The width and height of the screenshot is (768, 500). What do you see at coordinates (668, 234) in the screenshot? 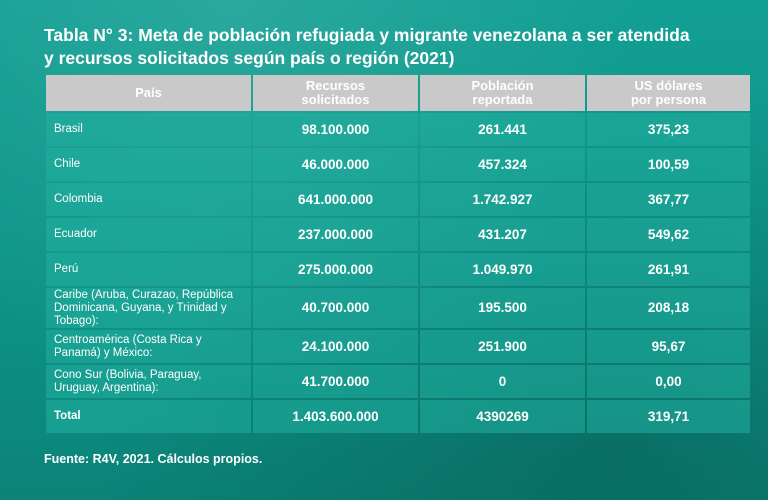
I see `cell-usd: 549,62` at bounding box center [668, 234].